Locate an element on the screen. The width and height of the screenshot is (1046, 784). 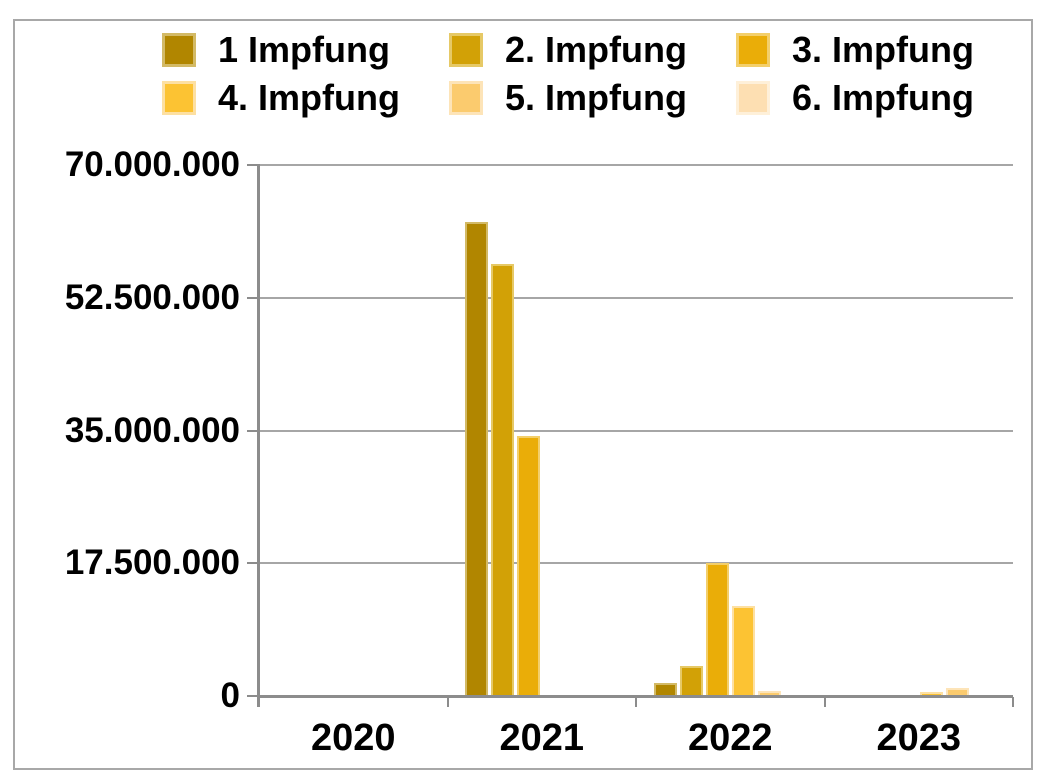
x-axis-line is located at coordinates (635, 696).